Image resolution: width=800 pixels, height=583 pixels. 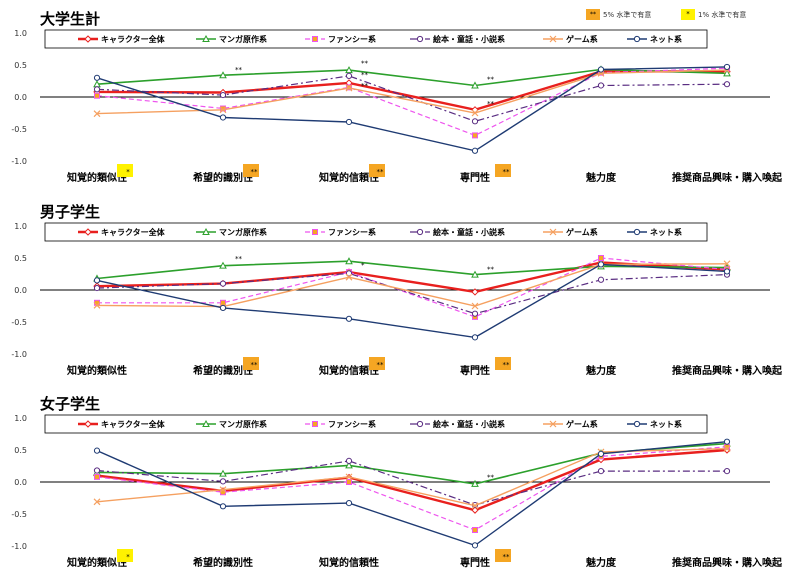 What do you see at coordinates (20, 290) in the screenshot?
I see `y-tick-label: 0.0` at bounding box center [20, 290].